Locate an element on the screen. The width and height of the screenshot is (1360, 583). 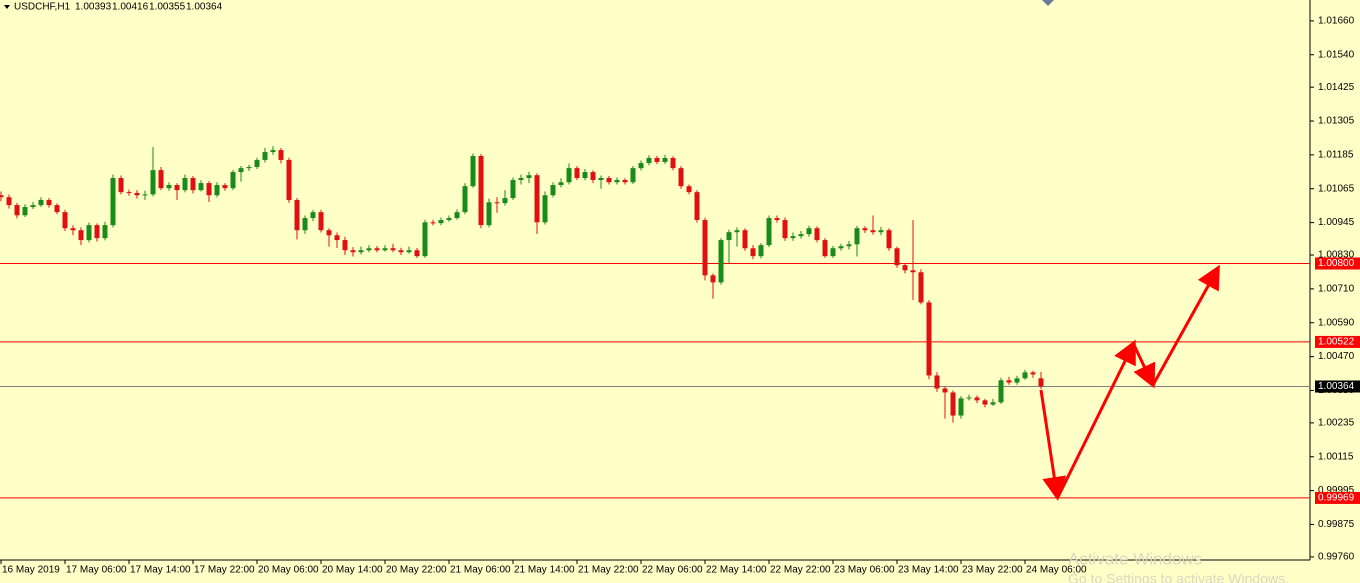
x-tick-label: 23 May 14:00 is located at coordinates (928, 570).